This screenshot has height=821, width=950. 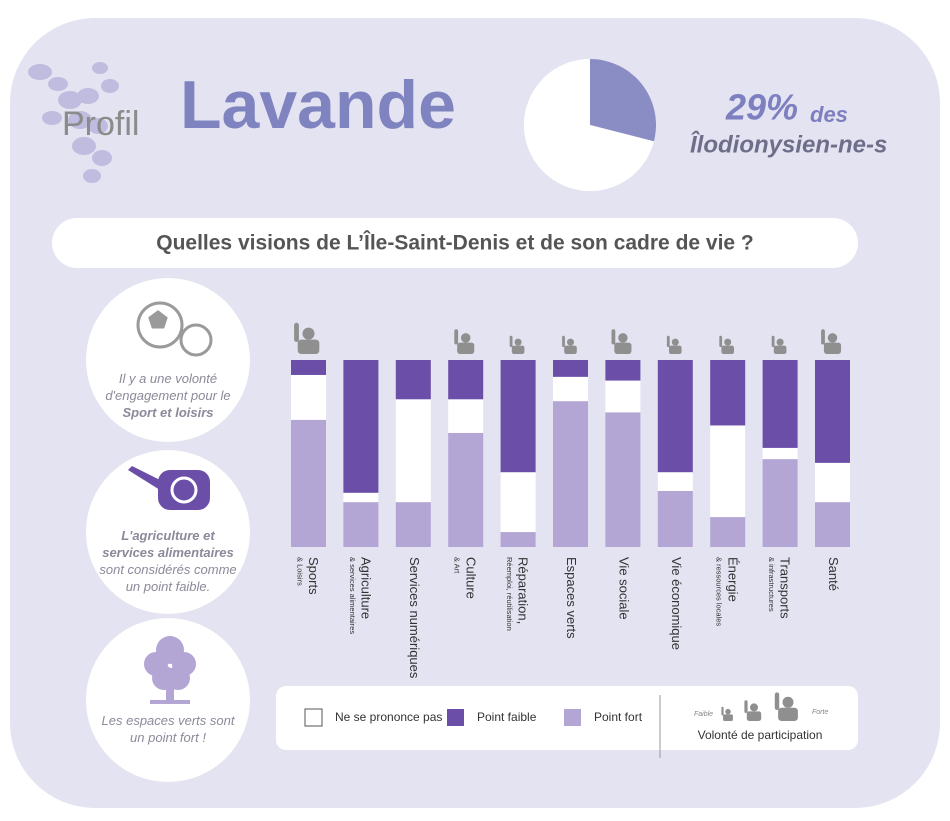 I want to click on note-circle, so click(x=168, y=360).